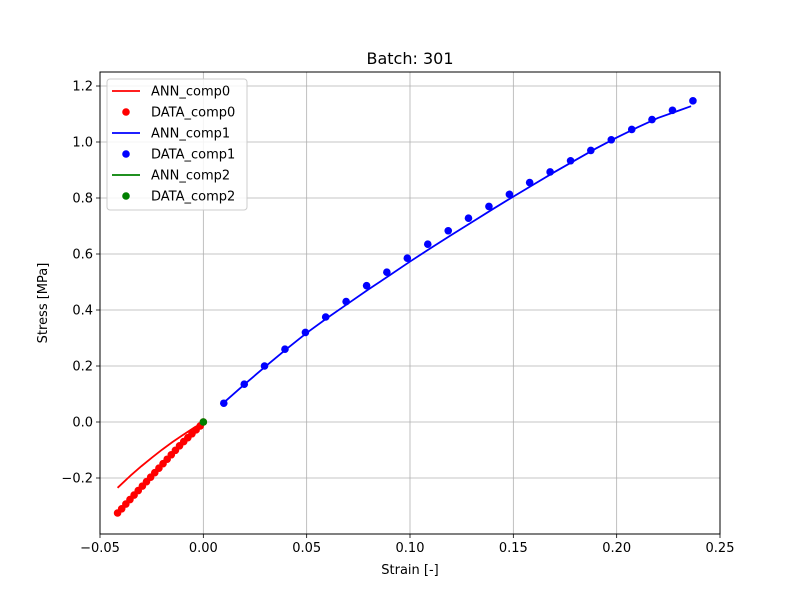  What do you see at coordinates (306, 548) in the screenshot?
I see `x-tick-label: 0.05` at bounding box center [306, 548].